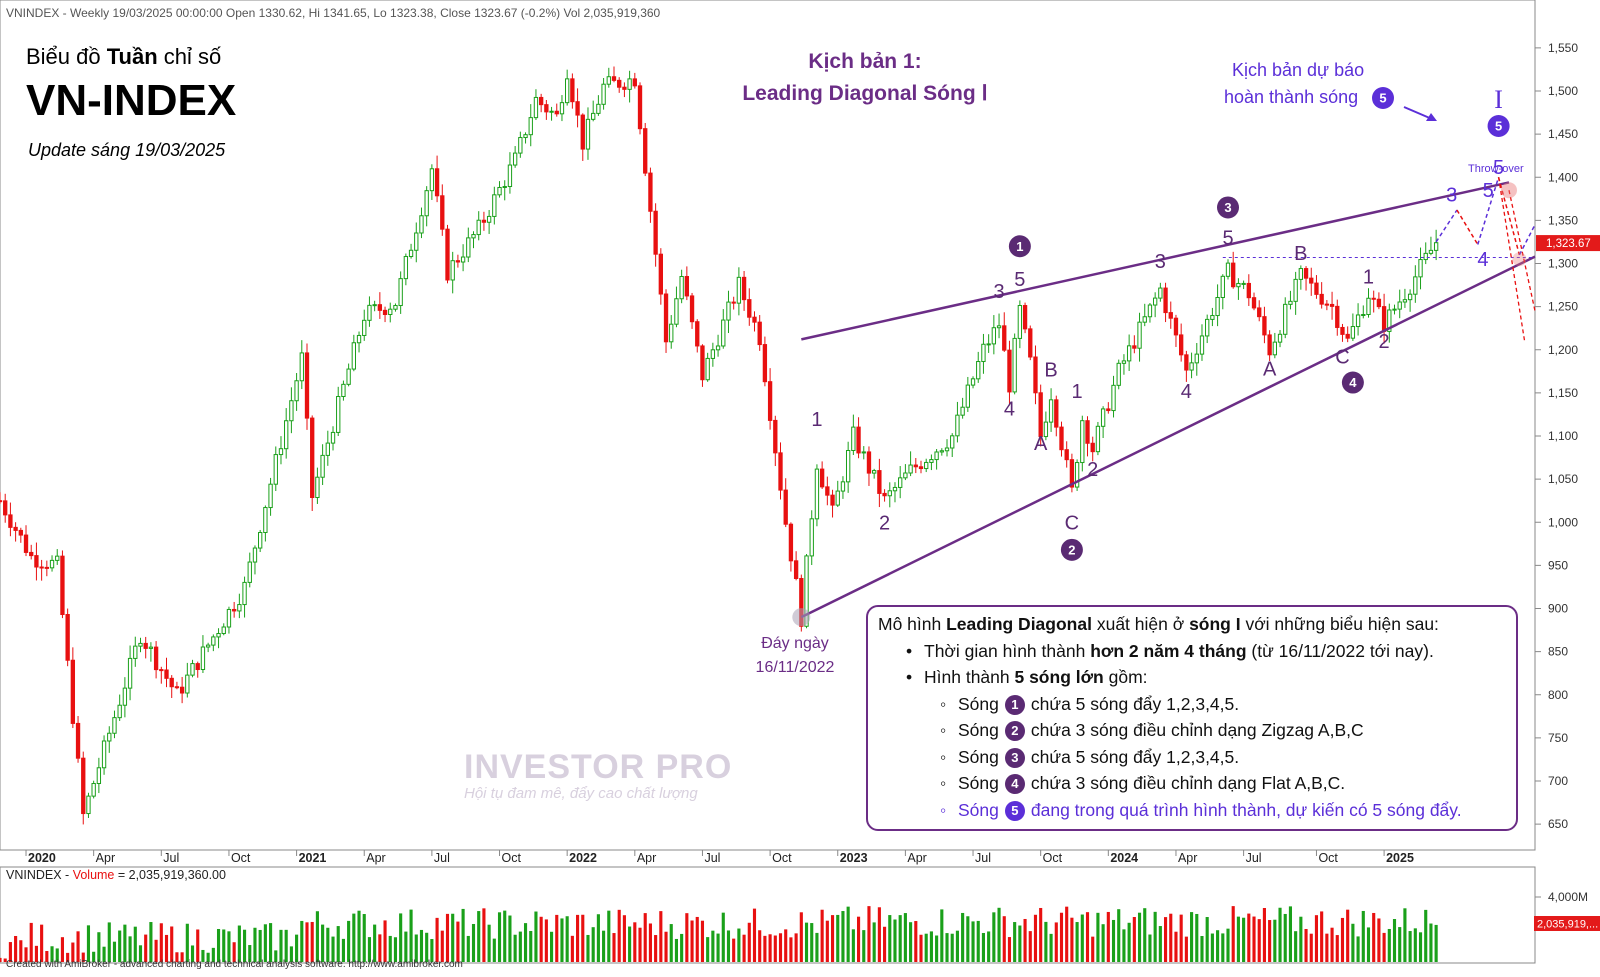 The height and width of the screenshot is (977, 1600). What do you see at coordinates (1227, 207) in the screenshot?
I see `wave-circle-label: 3` at bounding box center [1227, 207].